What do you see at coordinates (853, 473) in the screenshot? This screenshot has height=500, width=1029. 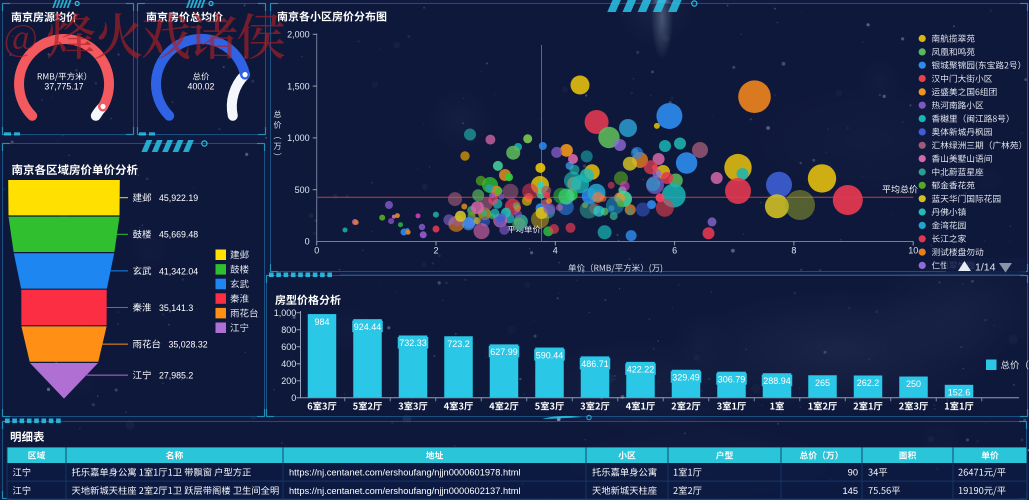 I see `svg-text: 90` at bounding box center [853, 473].